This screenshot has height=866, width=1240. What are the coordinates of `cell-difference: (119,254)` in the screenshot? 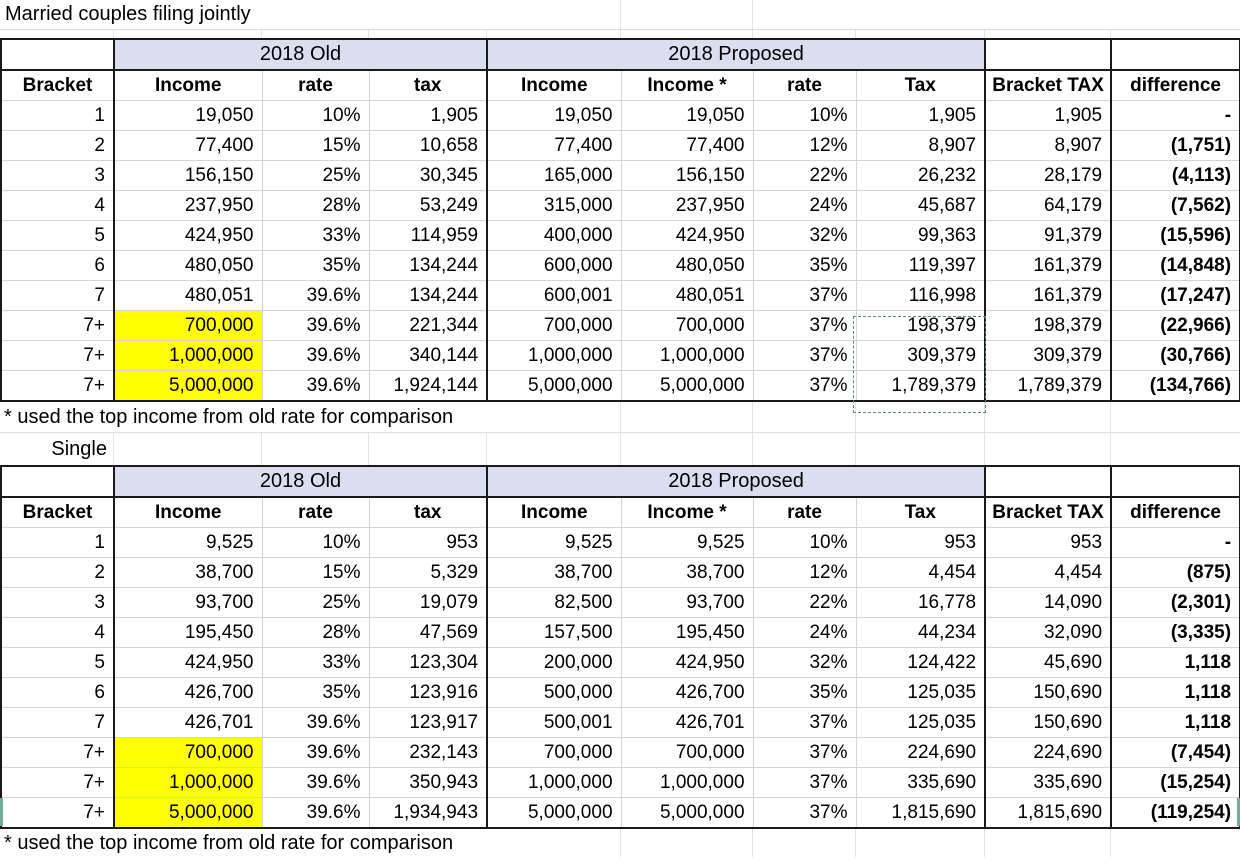 It's located at (1191, 812).